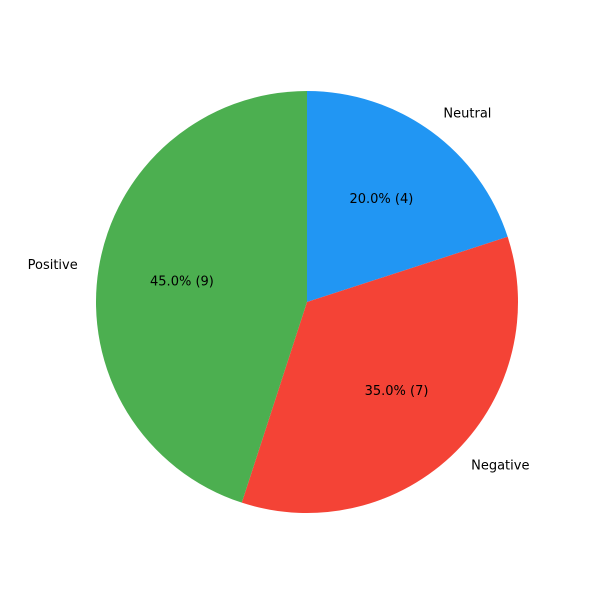  I want to click on percent-label-neutral: 20.0% (4), so click(381, 199).